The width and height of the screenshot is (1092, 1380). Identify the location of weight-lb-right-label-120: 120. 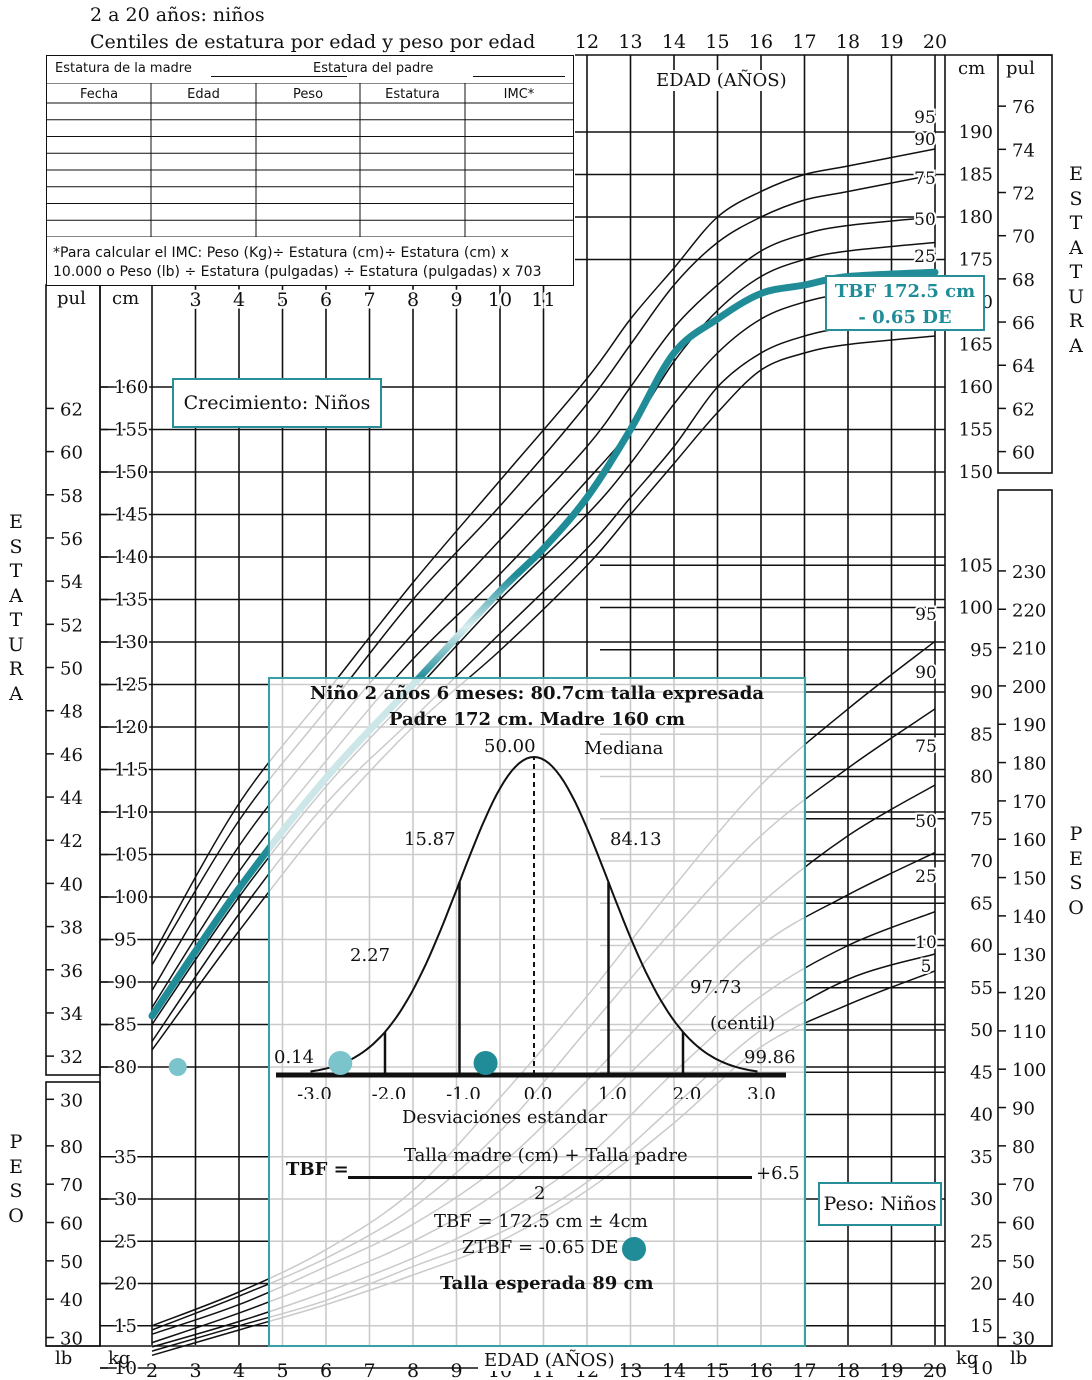
(1029, 994).